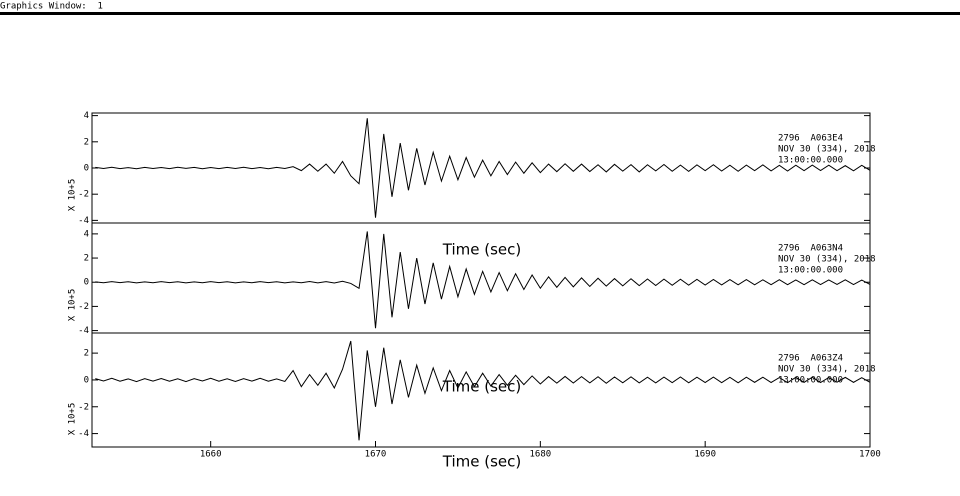 The height and width of the screenshot is (496, 960). I want to click on title-bar-rule, so click(480, 13).